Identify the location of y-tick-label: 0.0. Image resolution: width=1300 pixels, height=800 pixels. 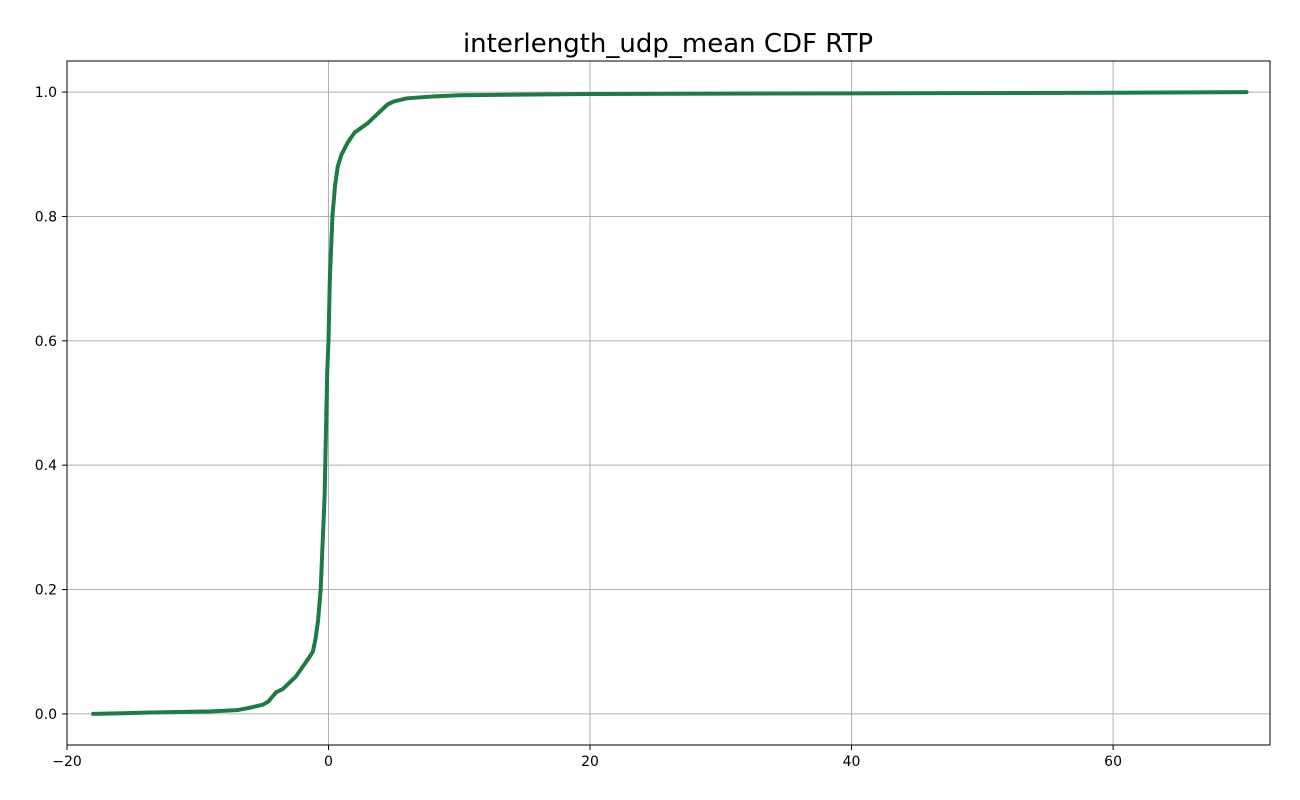
(46, 715).